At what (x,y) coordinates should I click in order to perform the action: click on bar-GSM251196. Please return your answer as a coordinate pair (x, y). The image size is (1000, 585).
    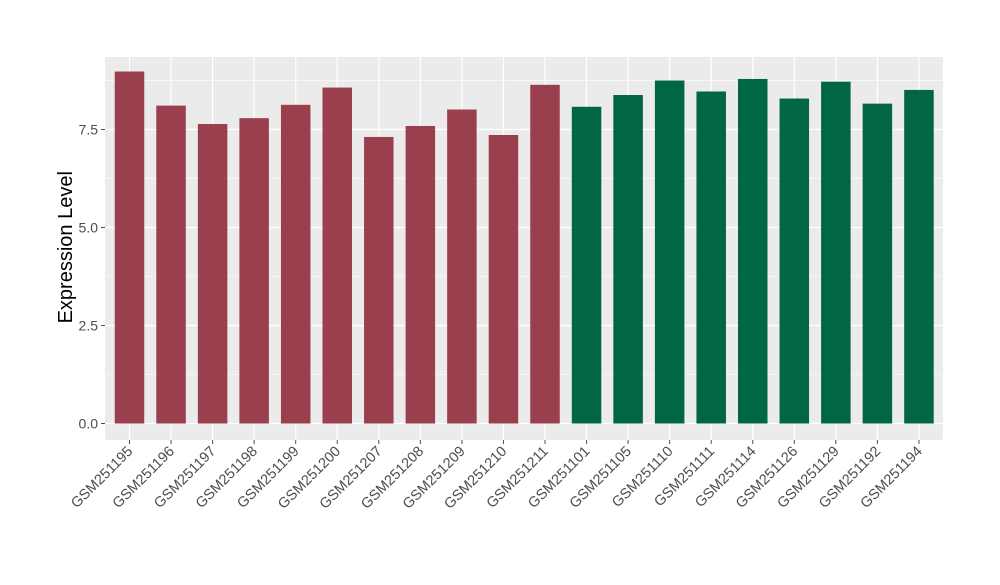
    Looking at the image, I should click on (171, 264).